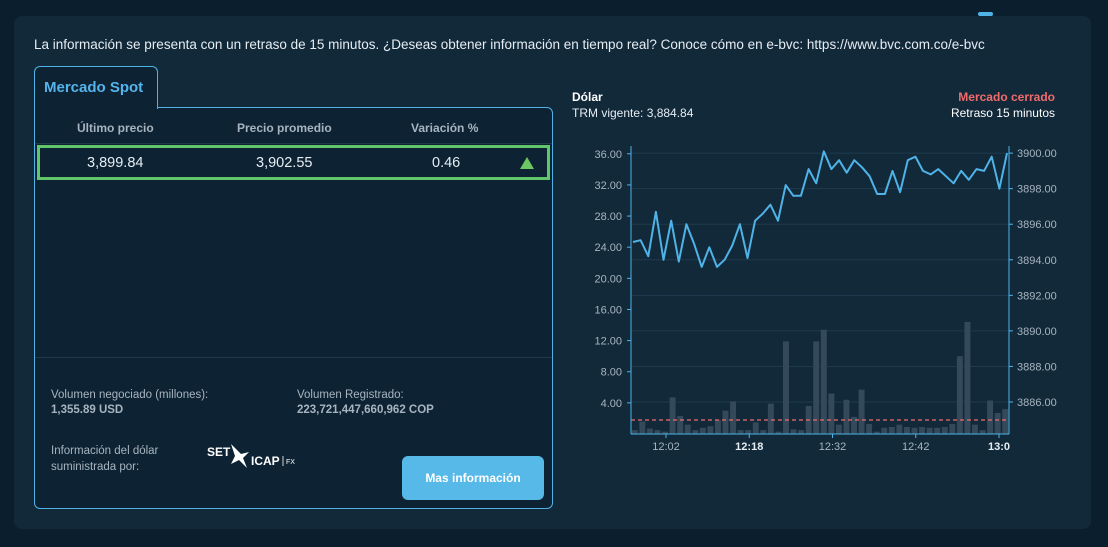 Image resolution: width=1108 pixels, height=547 pixels. What do you see at coordinates (105, 451) in the screenshot?
I see `provider-label-1: Información del dólar` at bounding box center [105, 451].